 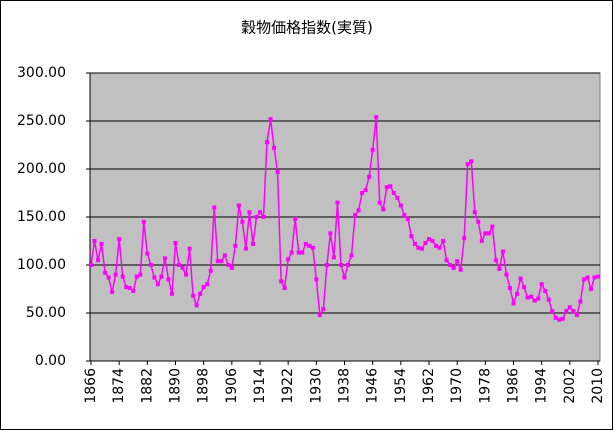 I want to click on x-tick-label: 1986, so click(x=514, y=386).